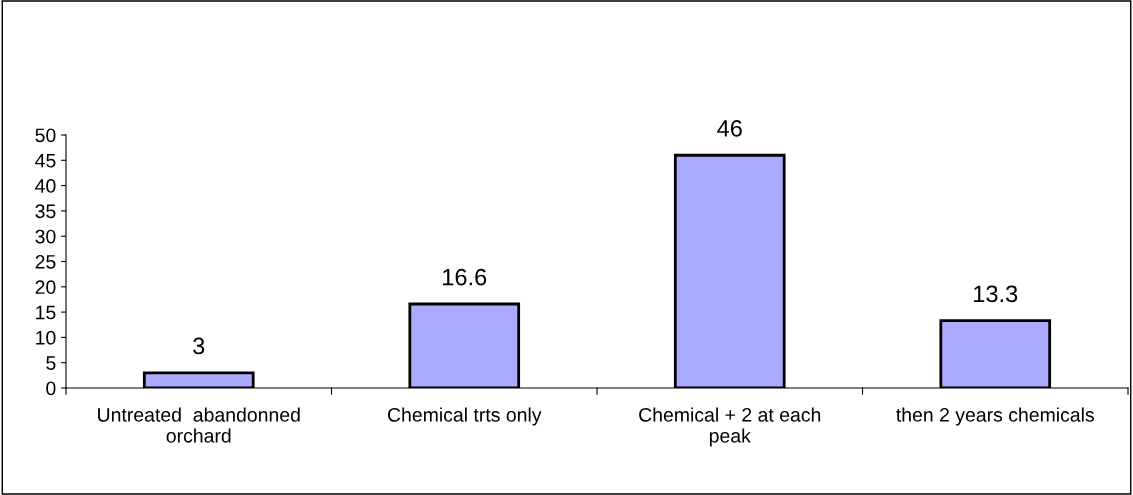 The image size is (1133, 495). I want to click on y-tick-label: 20, so click(45, 287).